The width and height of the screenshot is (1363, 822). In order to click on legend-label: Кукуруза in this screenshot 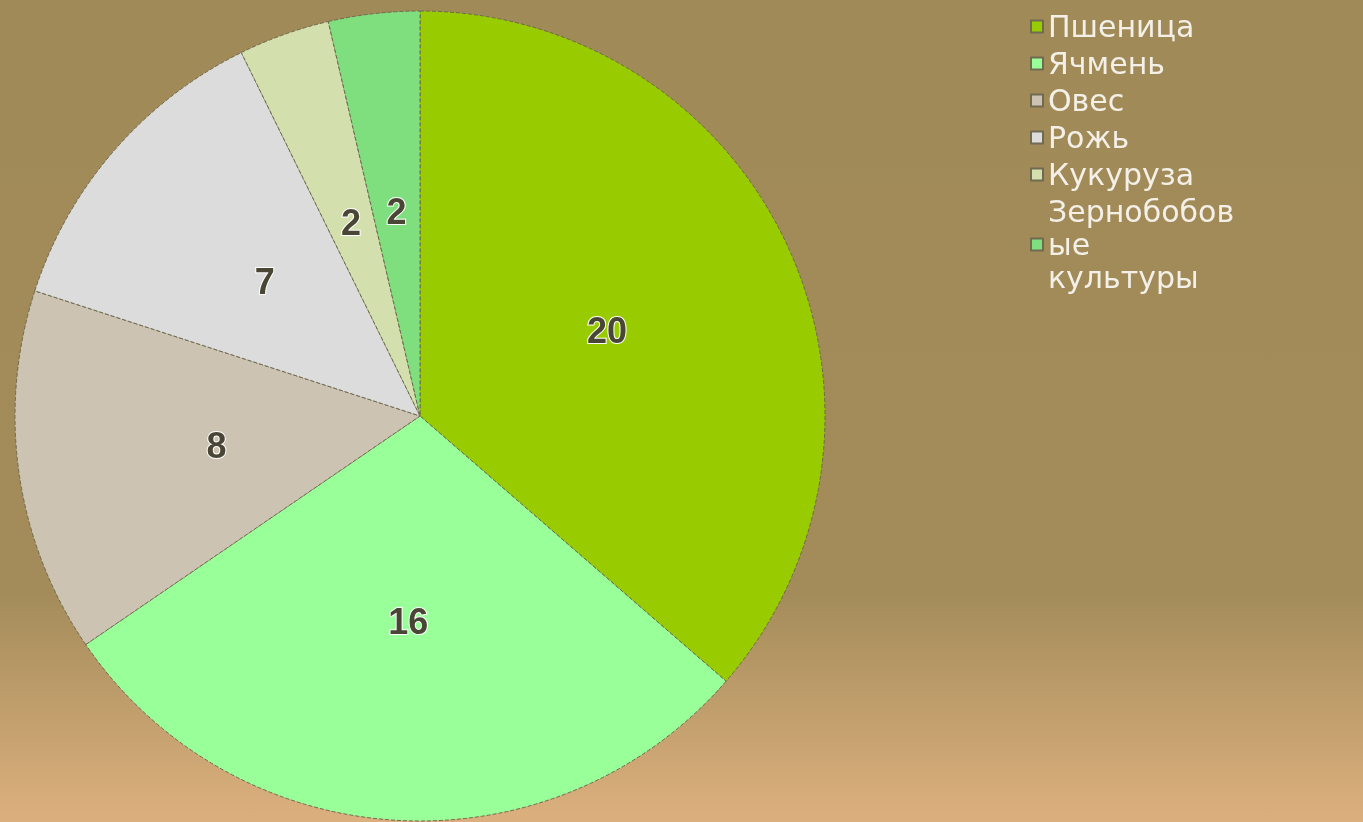, I will do `click(1121, 174)`.